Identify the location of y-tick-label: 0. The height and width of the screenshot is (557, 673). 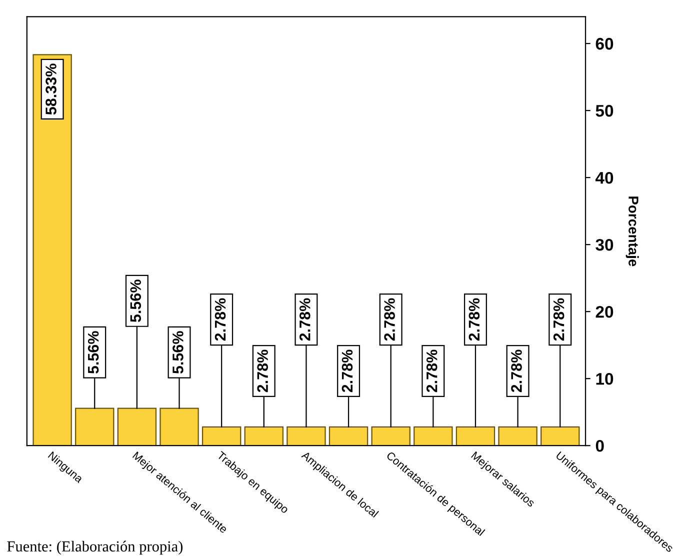
(600, 446).